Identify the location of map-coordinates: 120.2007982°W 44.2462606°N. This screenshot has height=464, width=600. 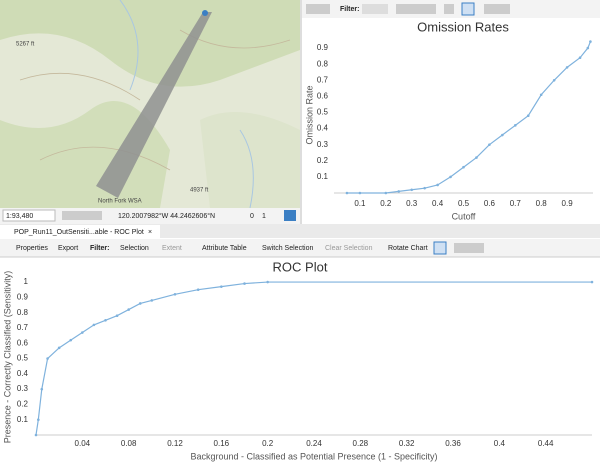
(166, 216).